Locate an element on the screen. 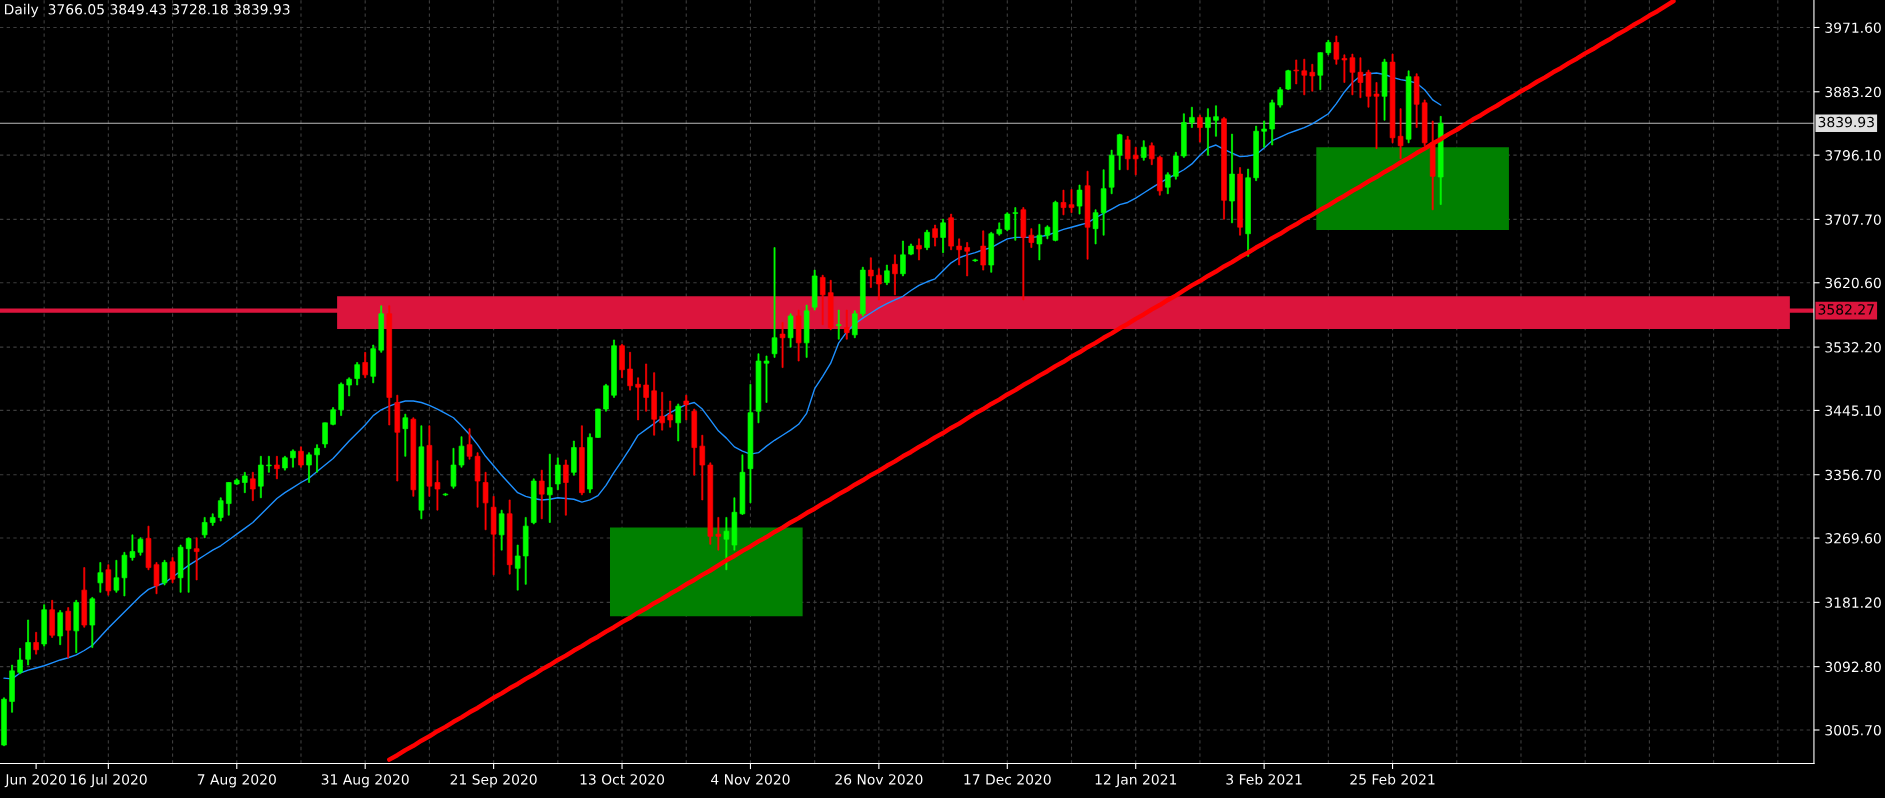 The width and height of the screenshot is (1885, 798). ref-line-label: 3839.93 is located at coordinates (1846, 122).